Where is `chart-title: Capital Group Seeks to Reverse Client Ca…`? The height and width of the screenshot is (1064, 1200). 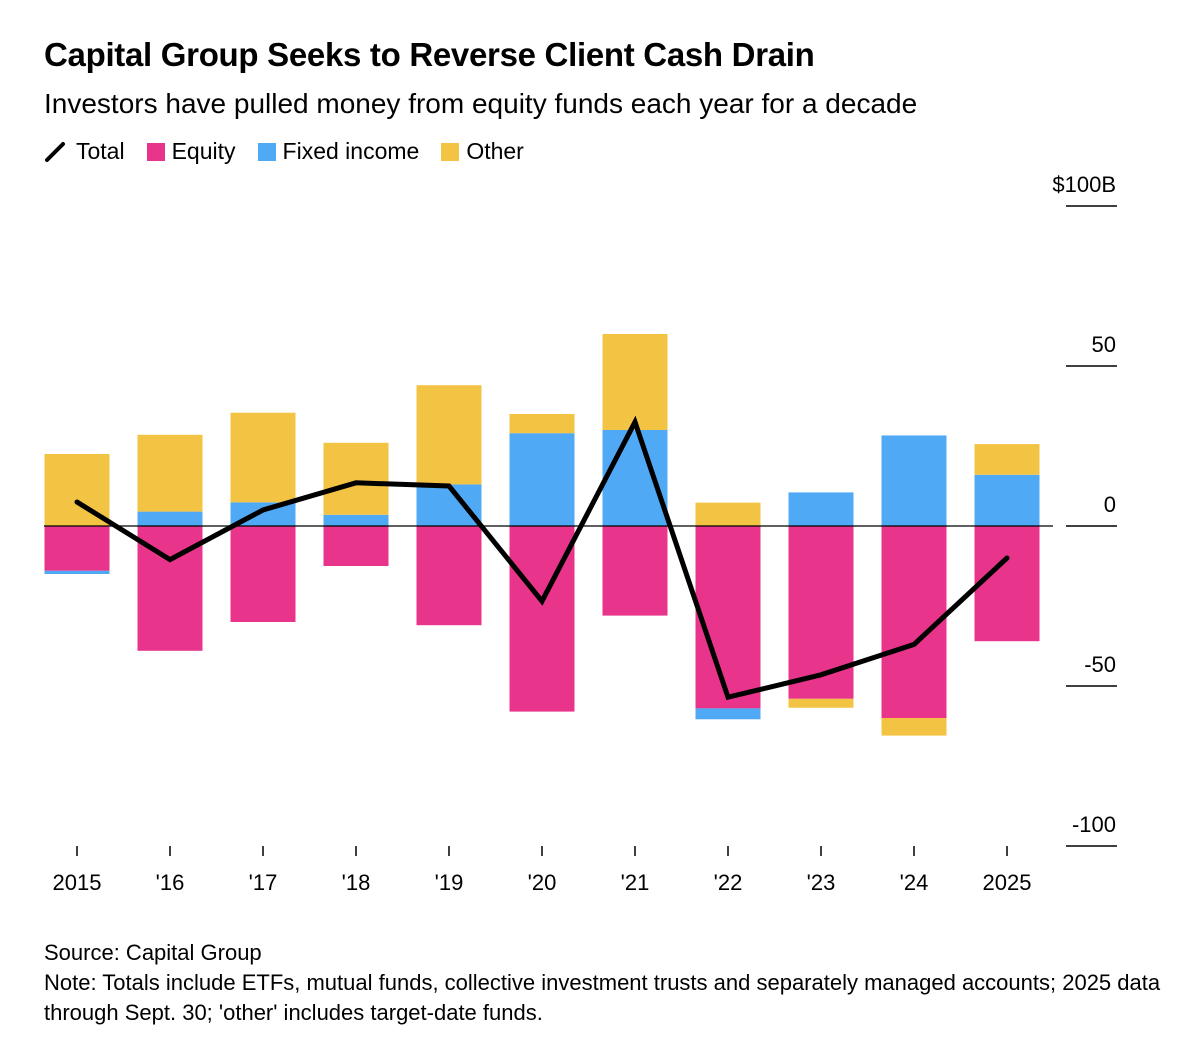 chart-title: Capital Group Seeks to Reverse Client Ca… is located at coordinates (429, 54).